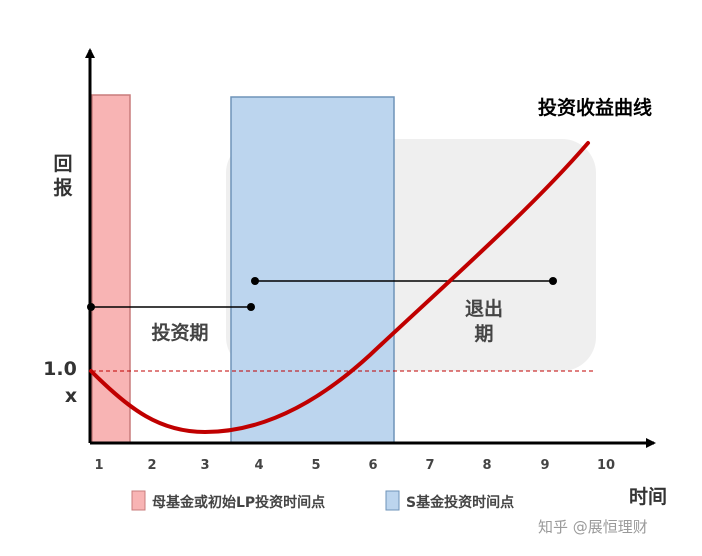 The width and height of the screenshot is (702, 556). What do you see at coordinates (62, 187) in the screenshot?
I see `y-axis-label-2: 报` at bounding box center [62, 187].